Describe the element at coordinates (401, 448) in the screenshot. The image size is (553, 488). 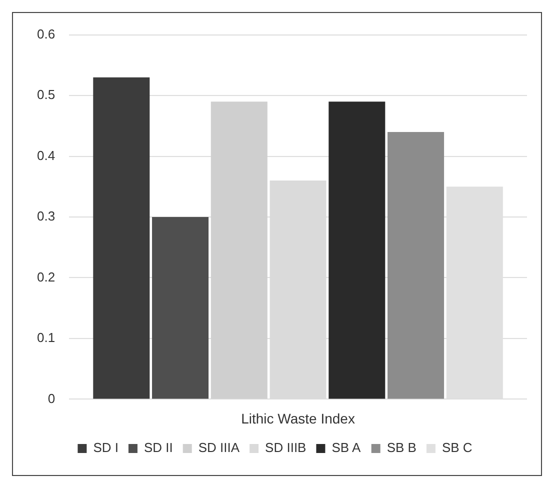
I see `legend-label: SB B` at that location.